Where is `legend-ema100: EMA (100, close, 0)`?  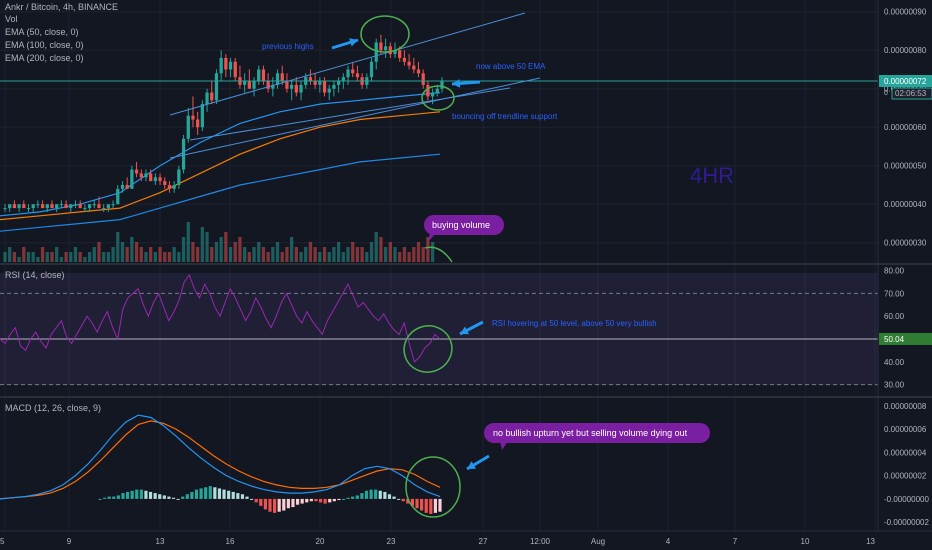 legend-ema100: EMA (100, close, 0) is located at coordinates (44, 45).